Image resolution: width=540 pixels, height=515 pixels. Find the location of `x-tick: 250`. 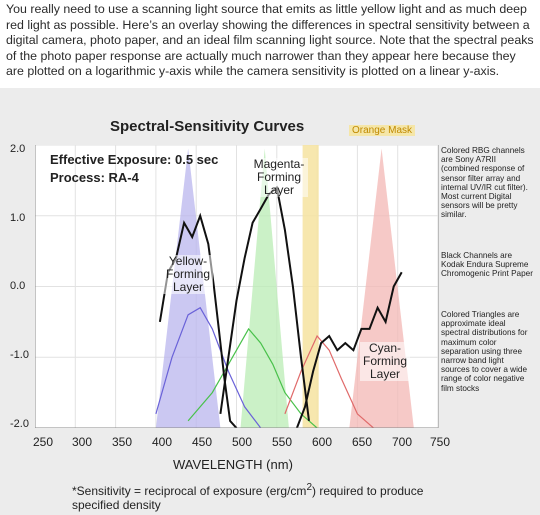

x-tick: 250 is located at coordinates (43, 442).